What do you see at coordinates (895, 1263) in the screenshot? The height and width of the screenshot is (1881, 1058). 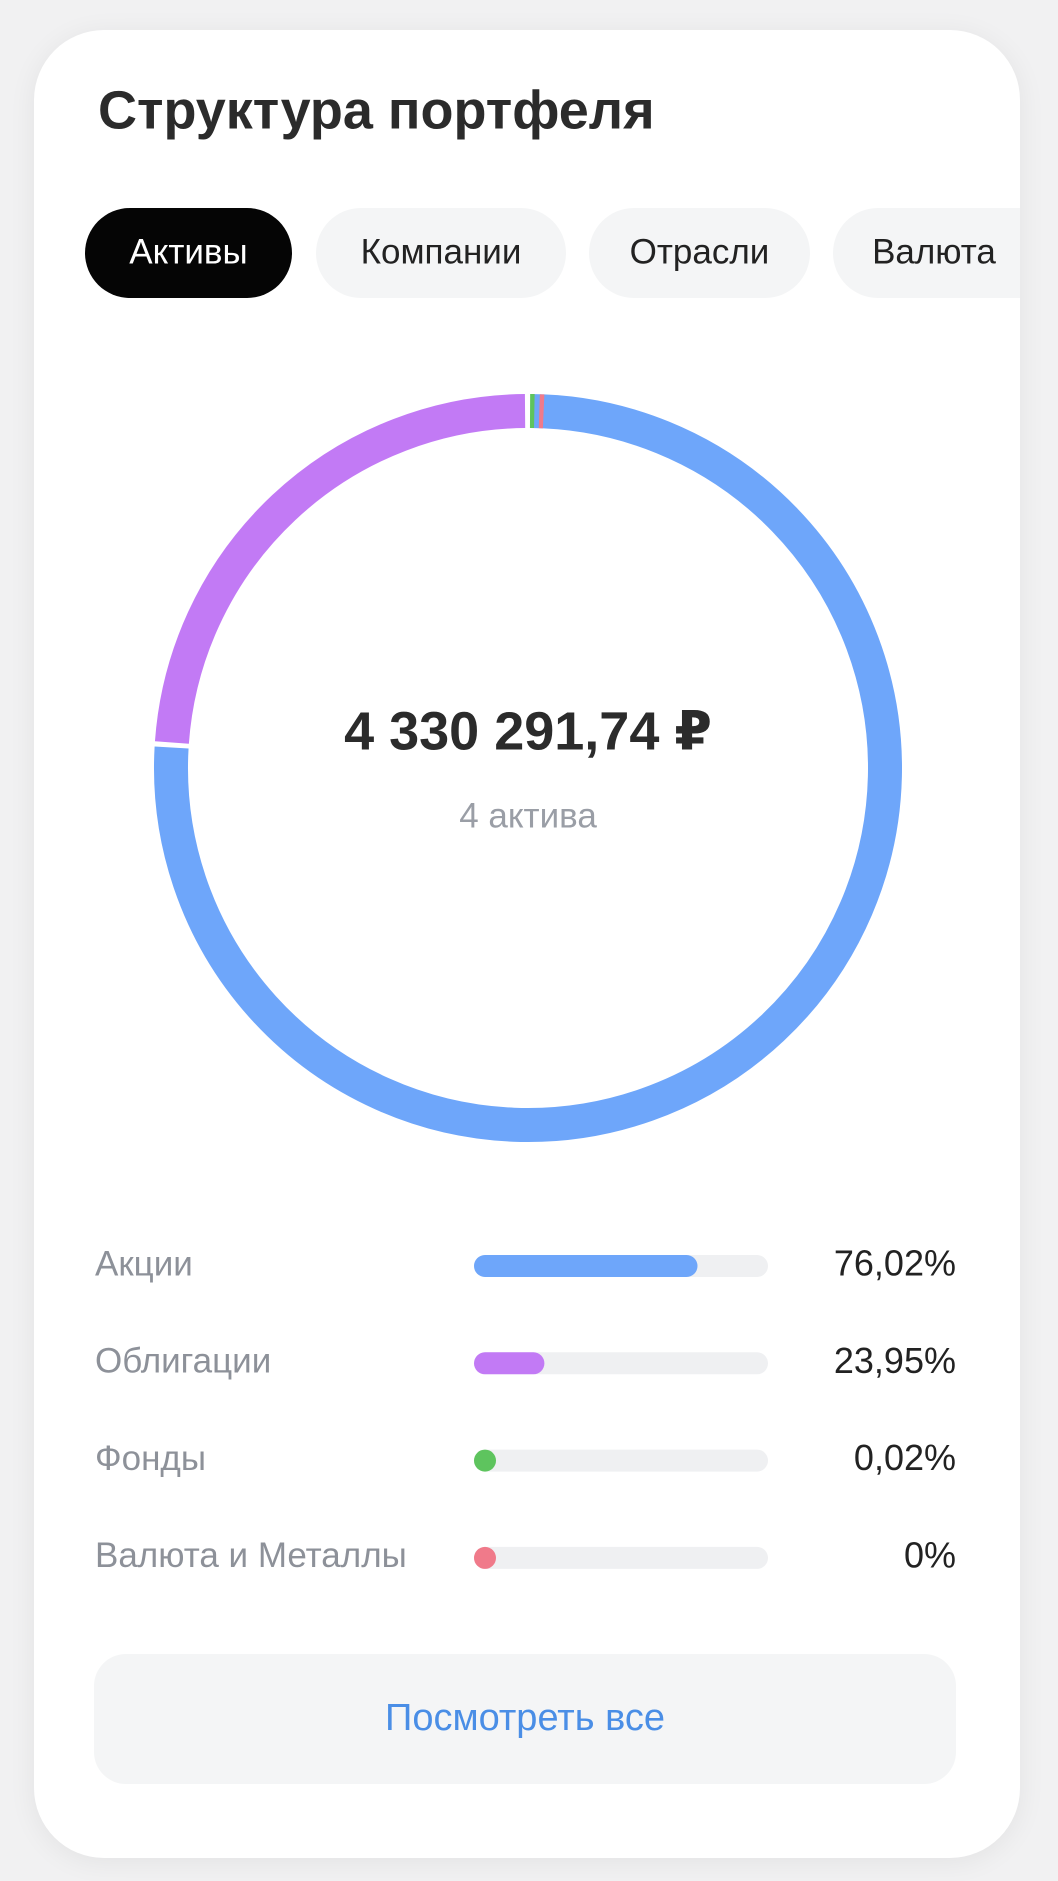 I see `value-label: 76,02%` at bounding box center [895, 1263].